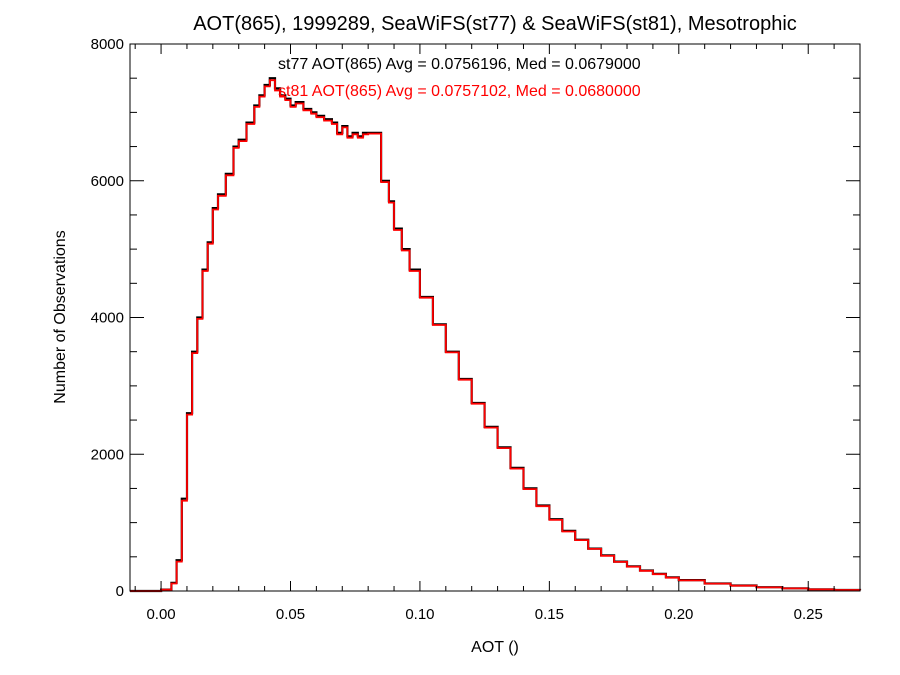 This screenshot has width=900, height=675. What do you see at coordinates (107, 454) in the screenshot?
I see `y-tick-label: 2000` at bounding box center [107, 454].